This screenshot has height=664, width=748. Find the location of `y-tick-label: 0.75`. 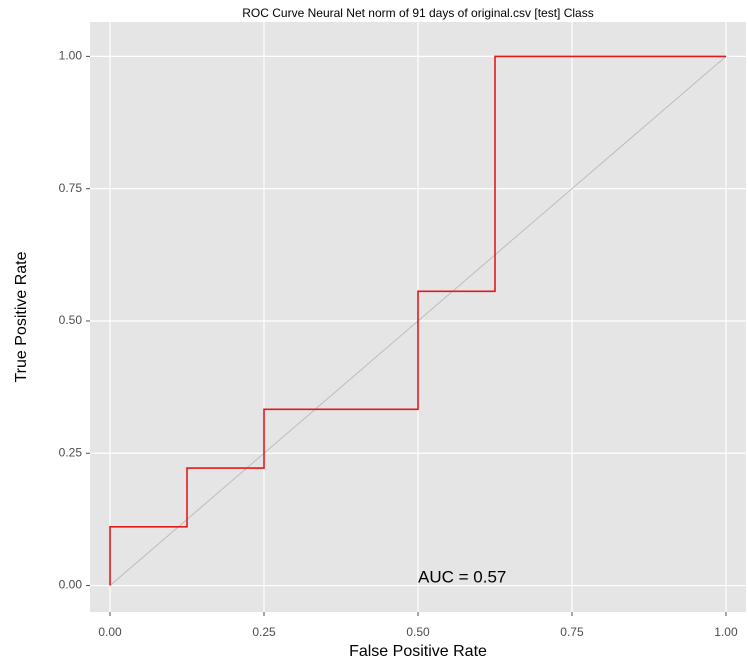

y-tick-label: 0.75 is located at coordinates (71, 188).